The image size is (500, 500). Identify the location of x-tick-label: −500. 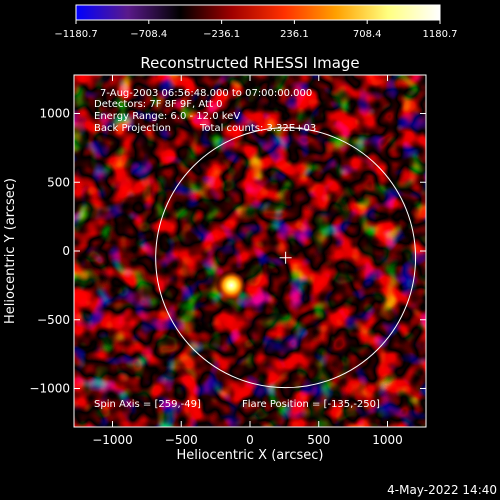
(181, 440).